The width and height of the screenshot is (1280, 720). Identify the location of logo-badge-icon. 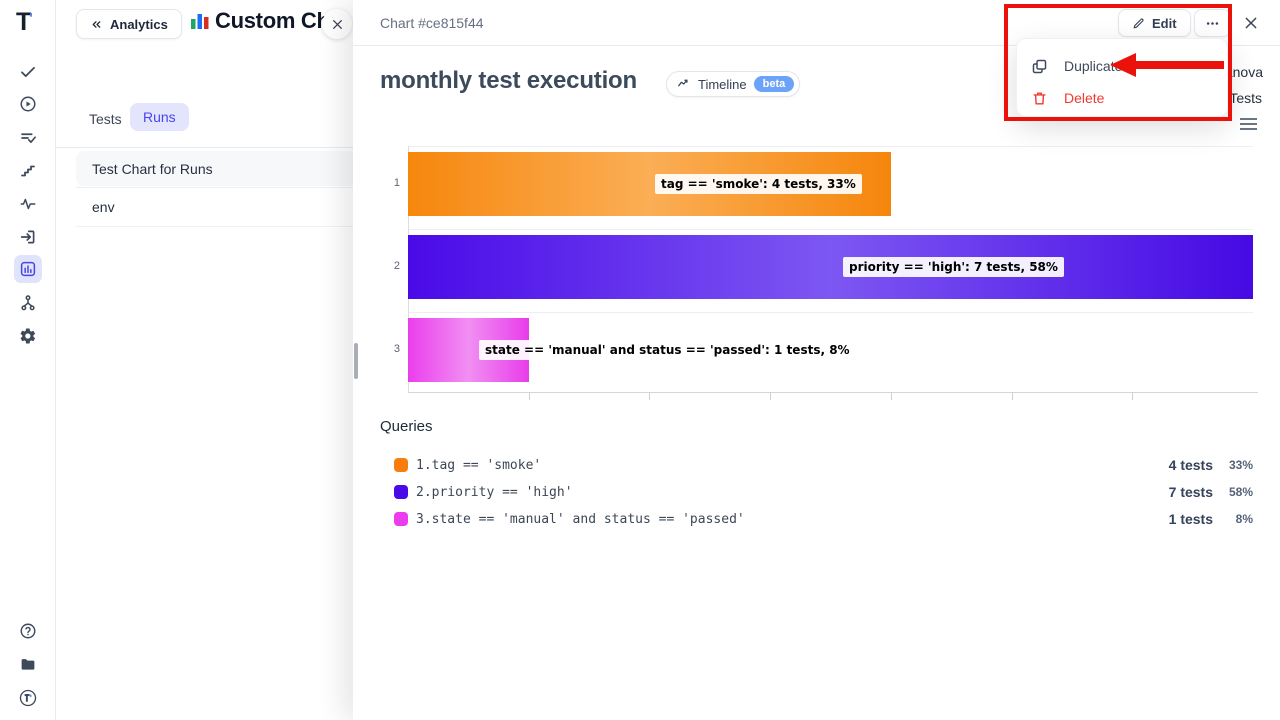
(28, 698).